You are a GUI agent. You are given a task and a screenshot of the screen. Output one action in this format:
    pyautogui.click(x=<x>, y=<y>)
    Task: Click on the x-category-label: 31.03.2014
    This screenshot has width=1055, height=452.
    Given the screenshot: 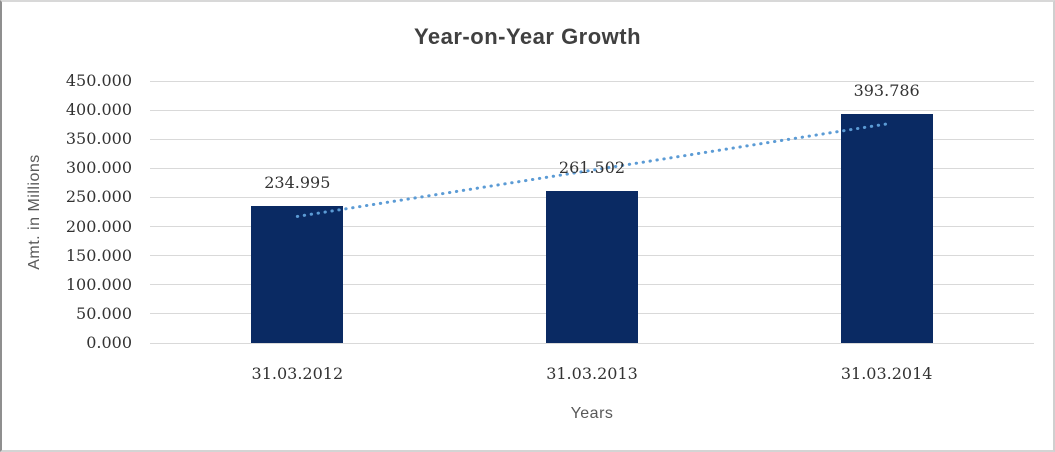 What is the action you would take?
    pyautogui.click(x=886, y=373)
    